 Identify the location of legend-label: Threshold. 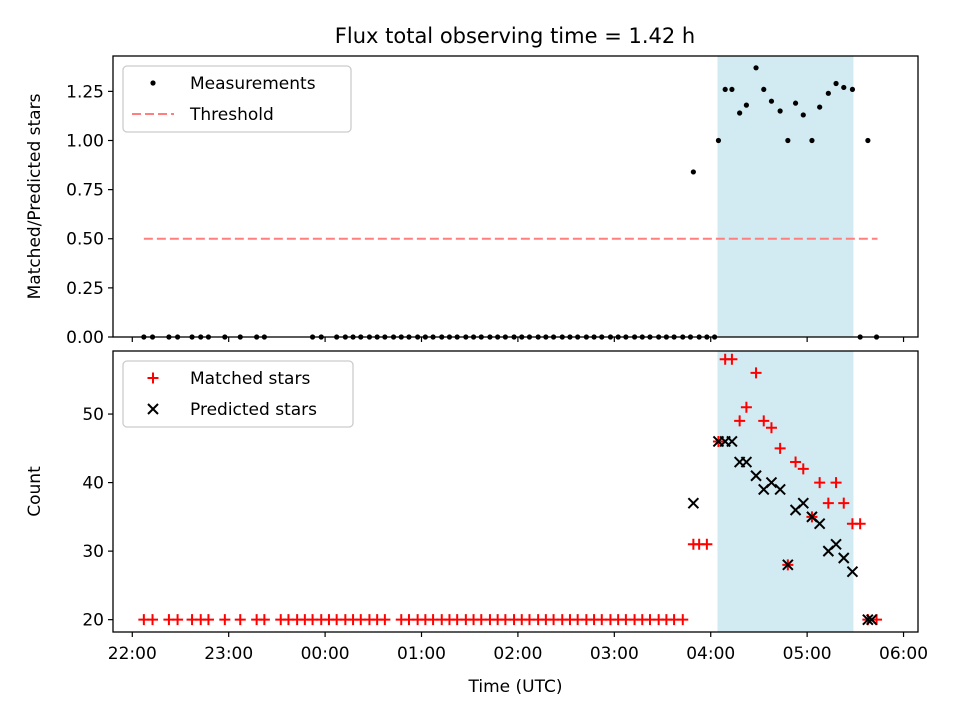
(231, 115).